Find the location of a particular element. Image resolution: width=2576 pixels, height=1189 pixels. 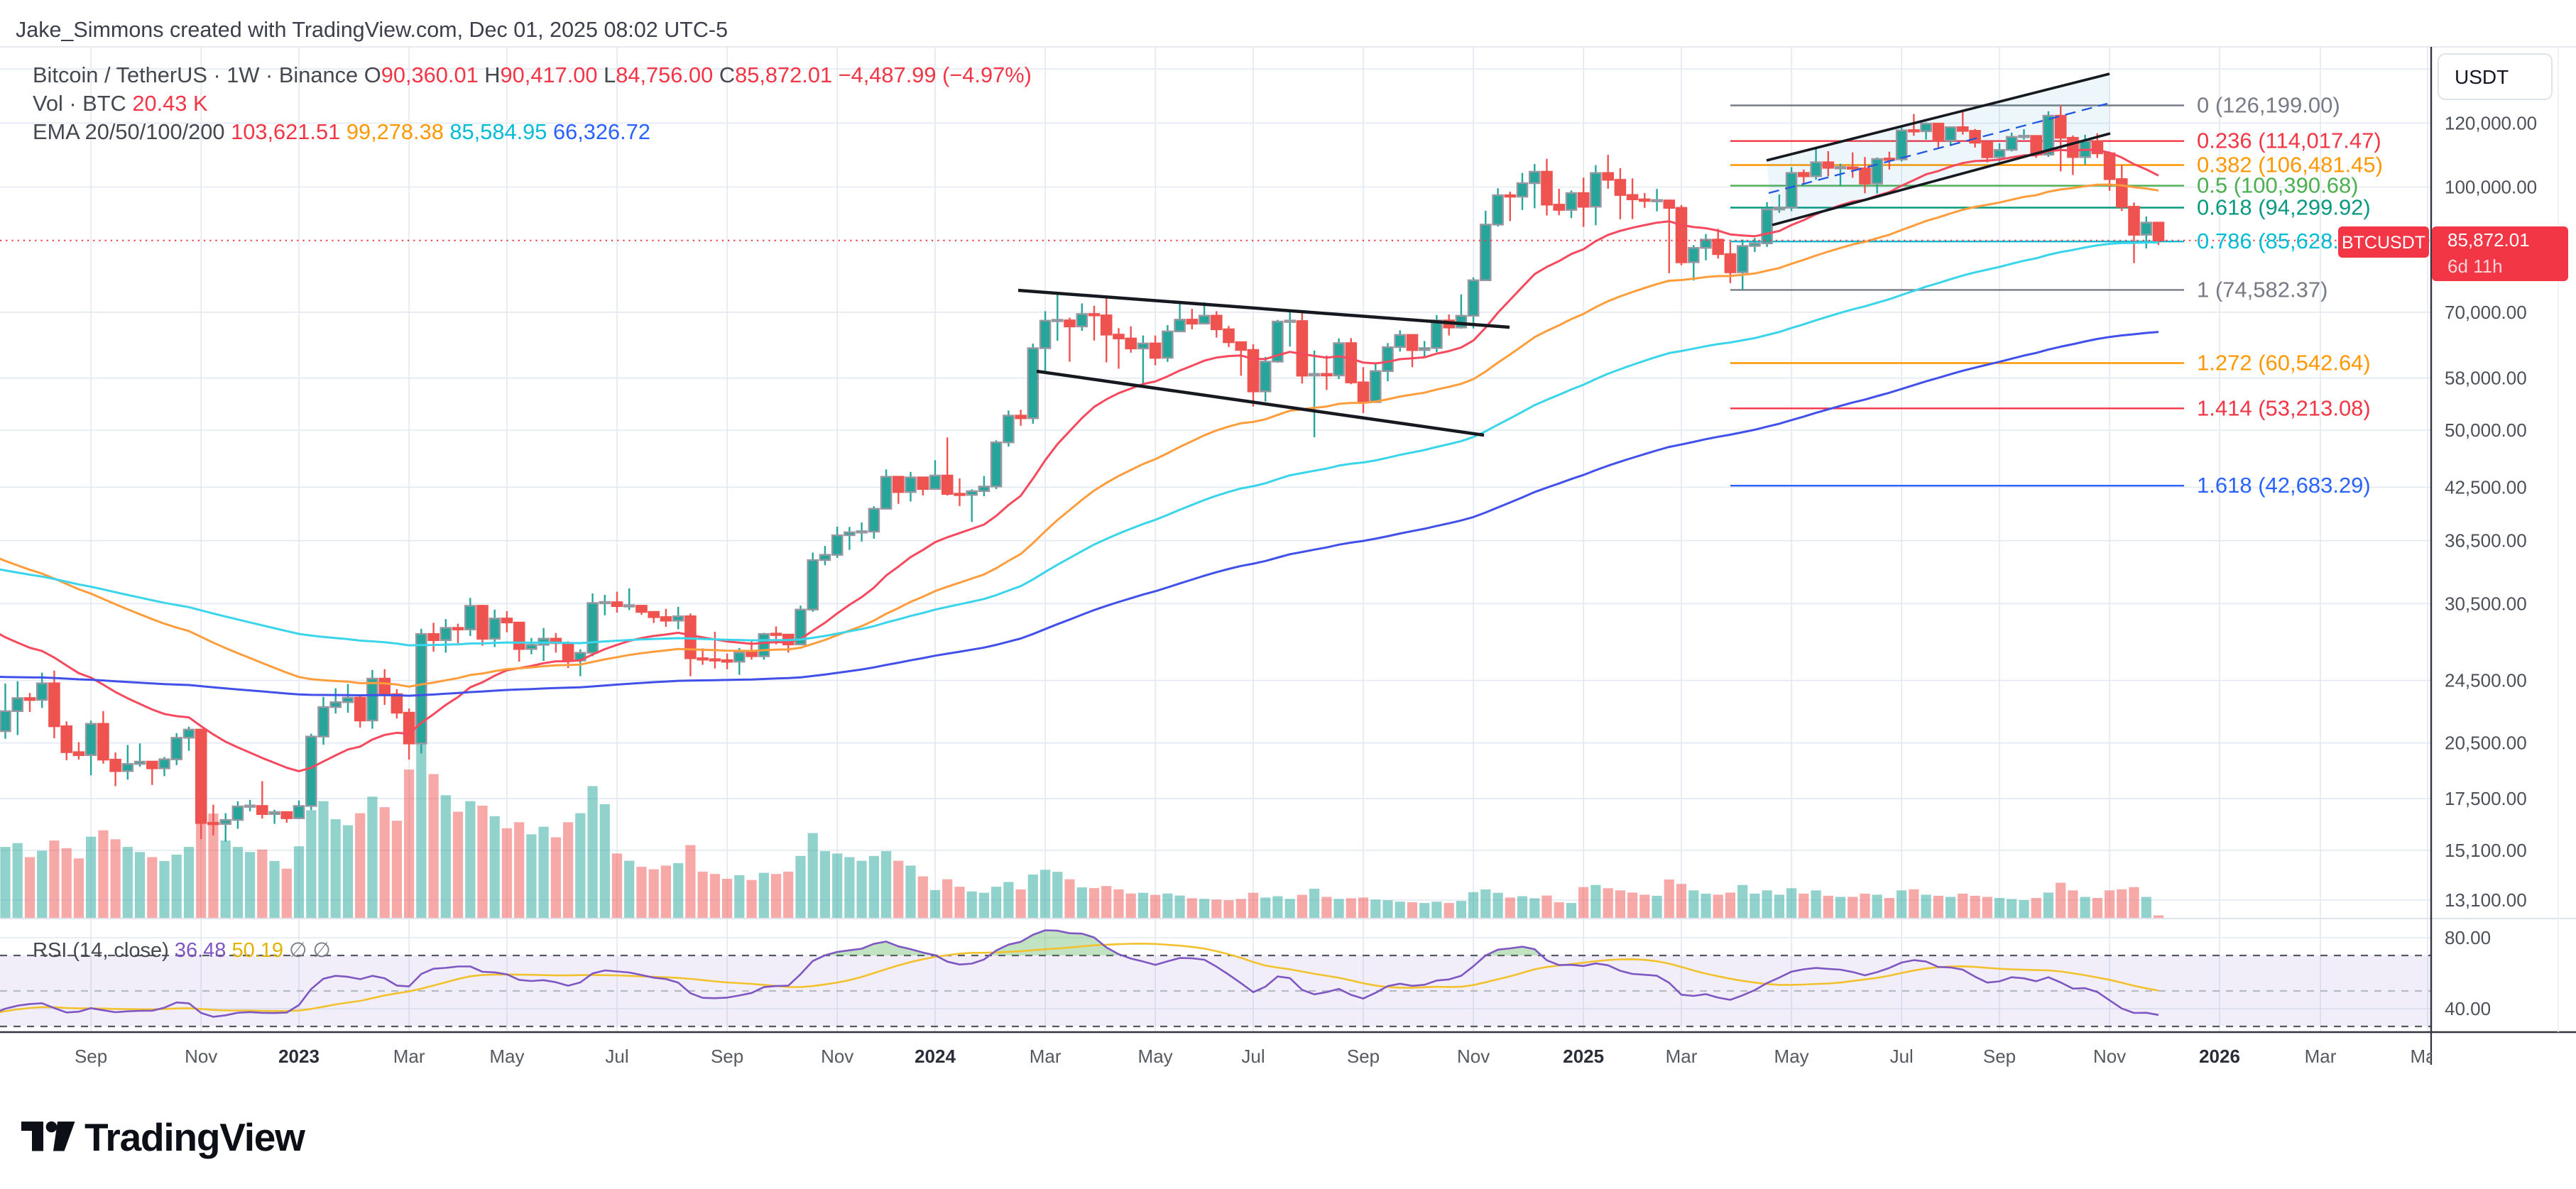

svg-text: 0.236 (114,017.47) is located at coordinates (2289, 140).